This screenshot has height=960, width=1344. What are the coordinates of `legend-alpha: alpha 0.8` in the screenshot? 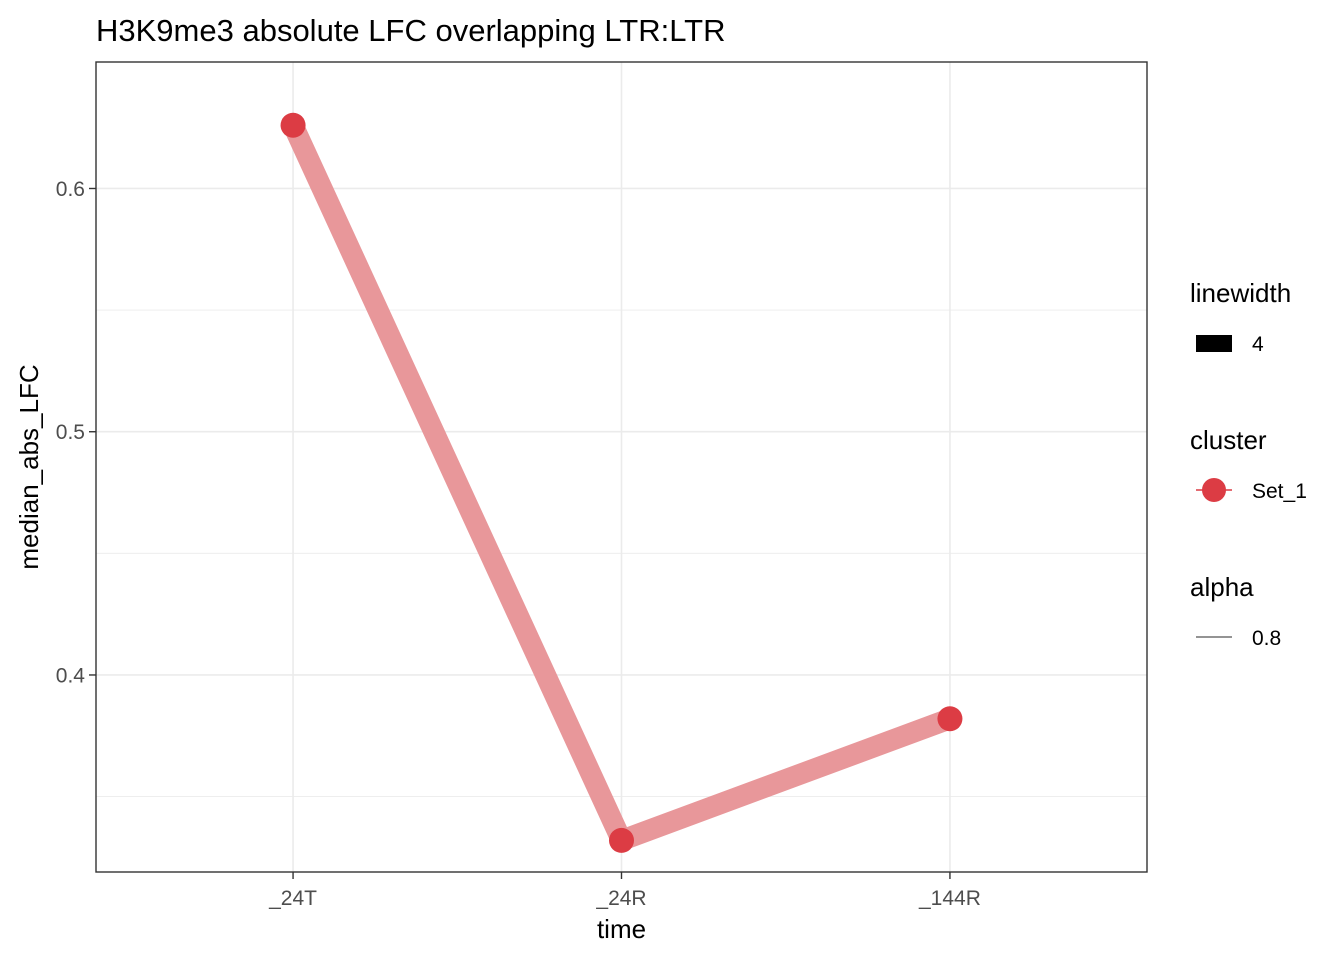 It's located at (1235, 611).